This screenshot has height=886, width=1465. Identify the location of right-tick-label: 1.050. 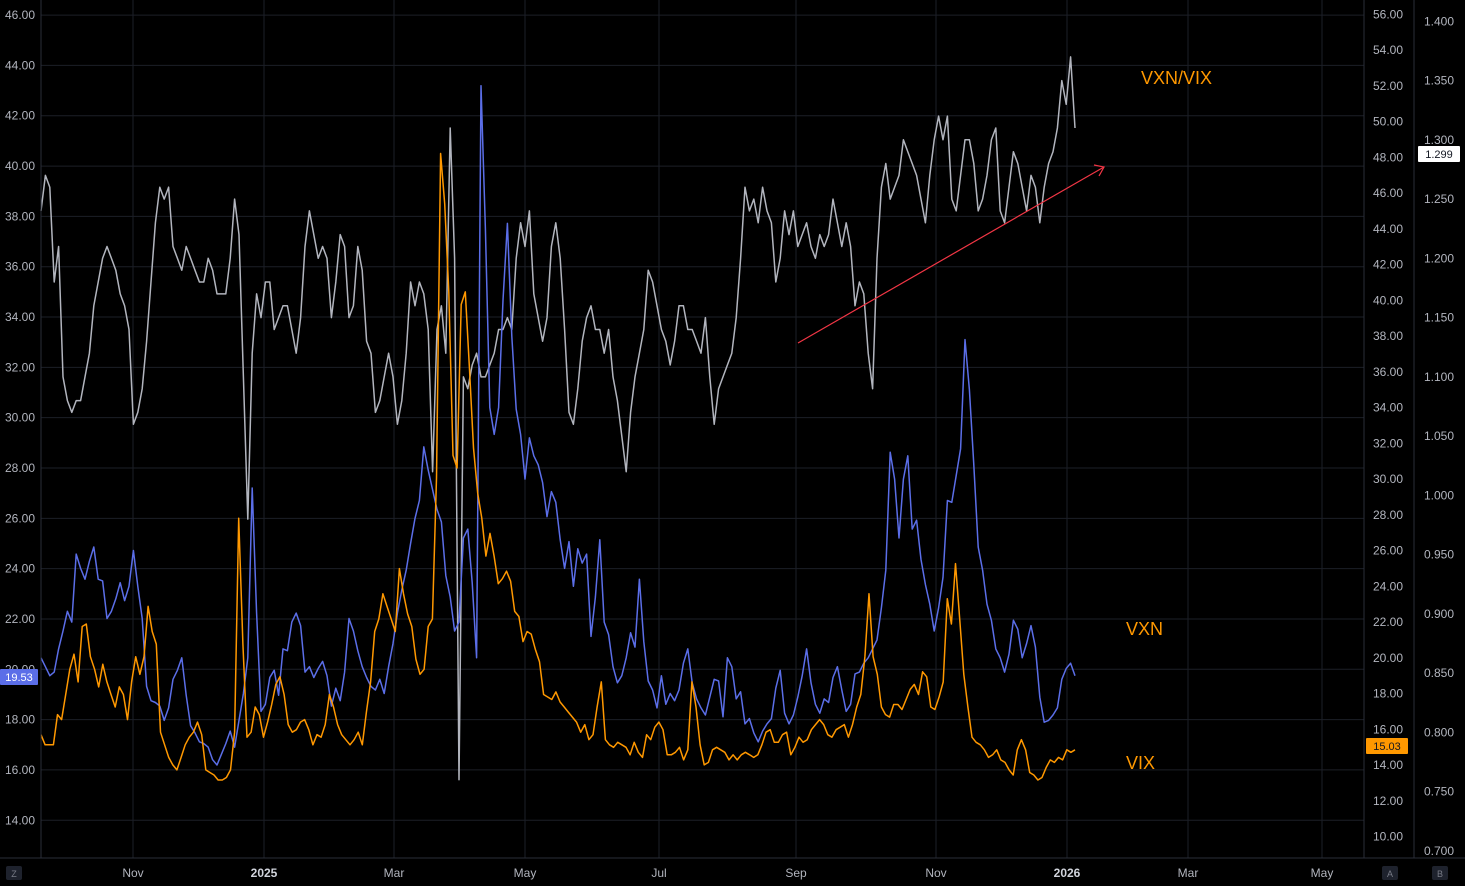
(1439, 436).